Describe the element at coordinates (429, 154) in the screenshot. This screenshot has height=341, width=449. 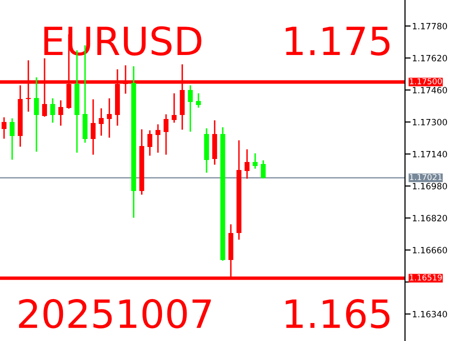
I see `y-tick-label: 1.17140` at that location.